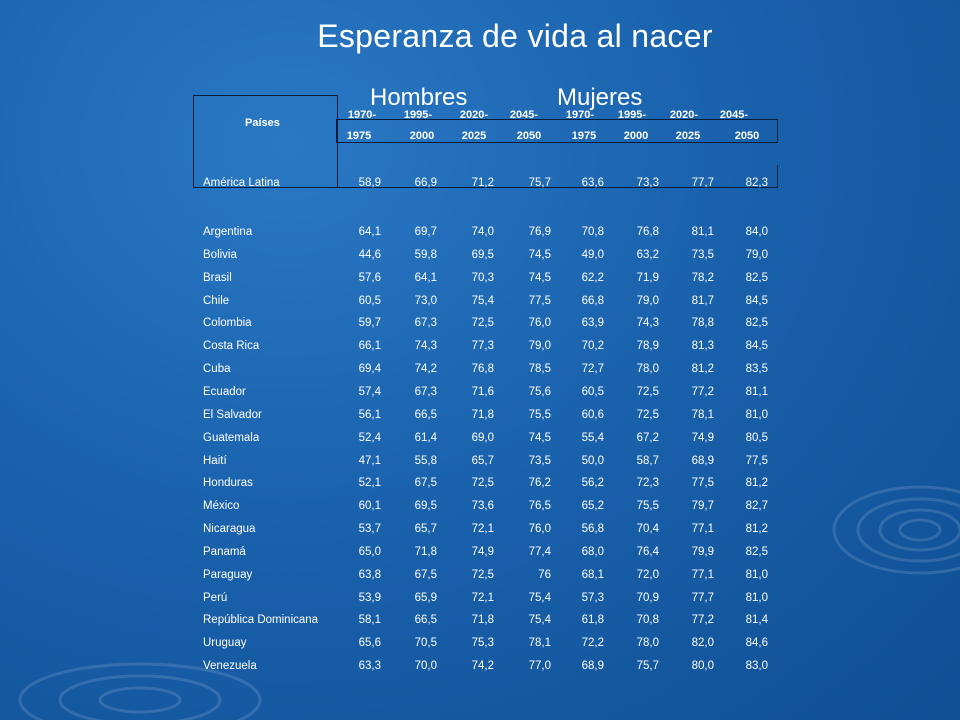  What do you see at coordinates (425, 620) in the screenshot?
I see `table-row-value: 66,5` at bounding box center [425, 620].